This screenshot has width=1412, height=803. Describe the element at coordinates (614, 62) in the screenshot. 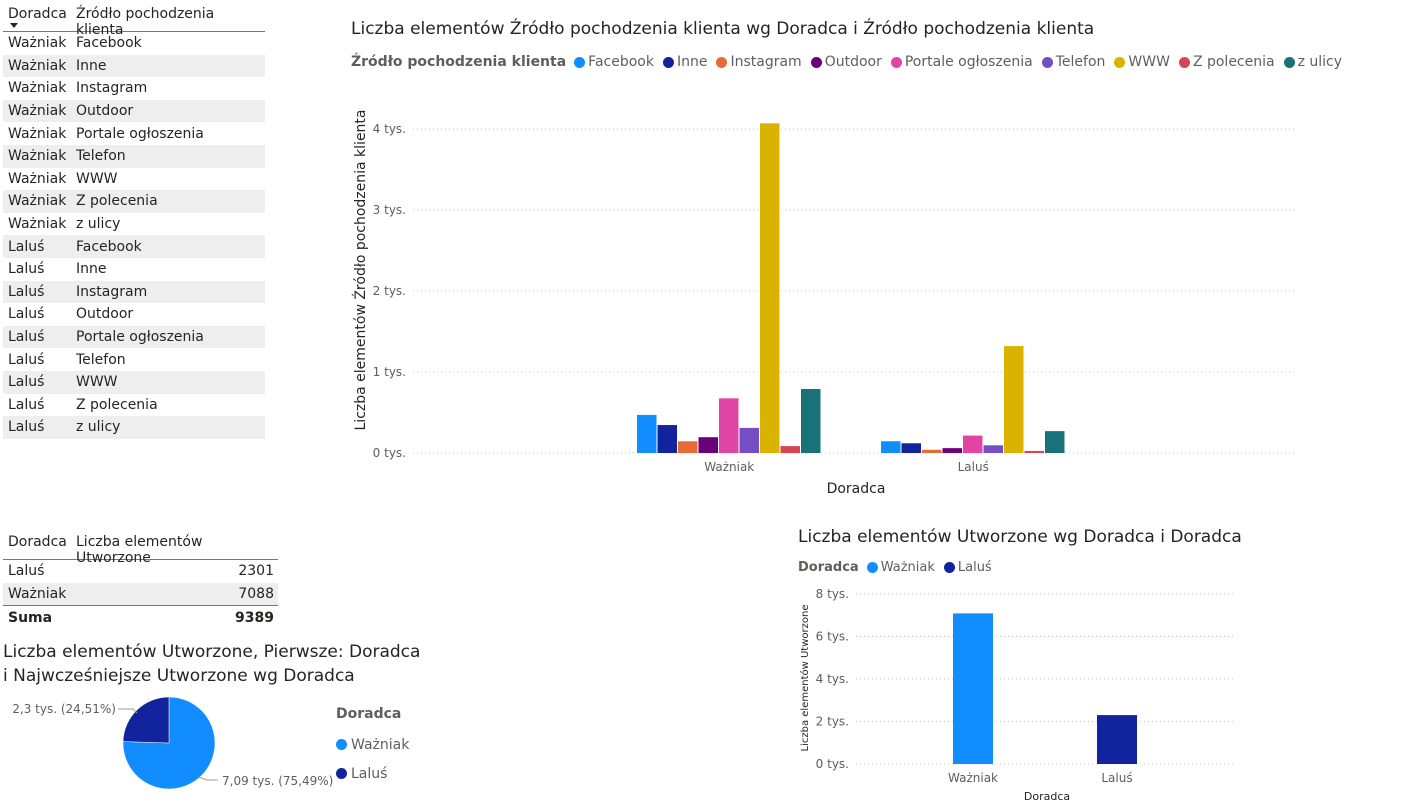

I see `legend-item: Facebook` at that location.